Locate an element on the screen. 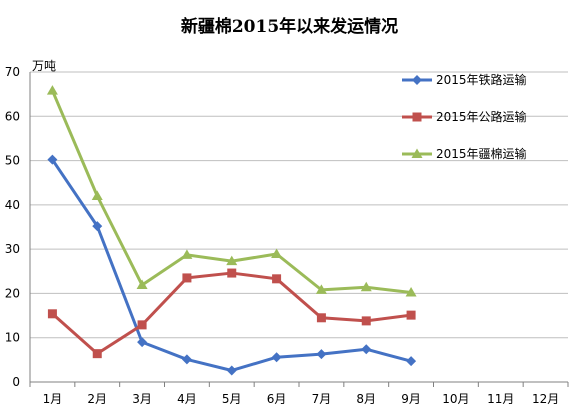 The height and width of the screenshot is (420, 579). legend-label: 2015年疆棉运输 is located at coordinates (481, 153).